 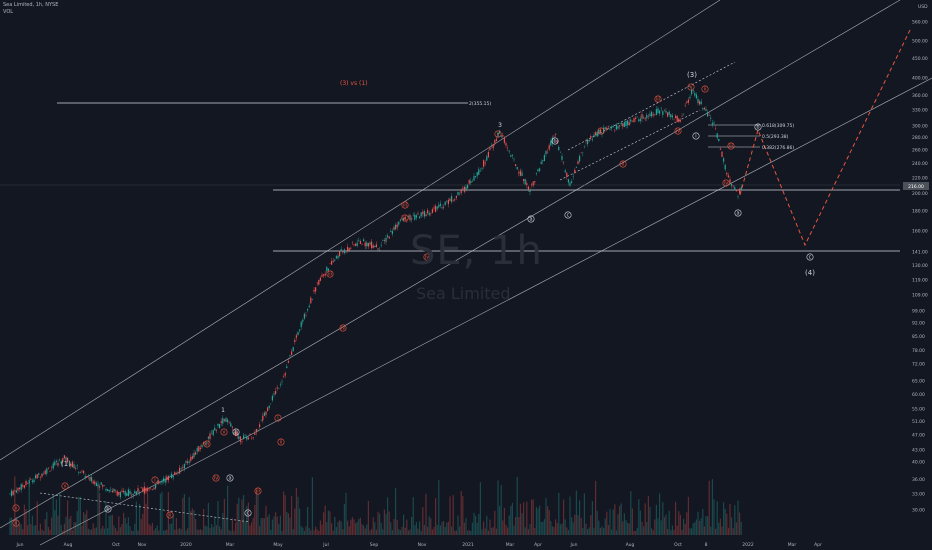 I want to click on y-tick-label: 40.00, so click(x=918, y=463).